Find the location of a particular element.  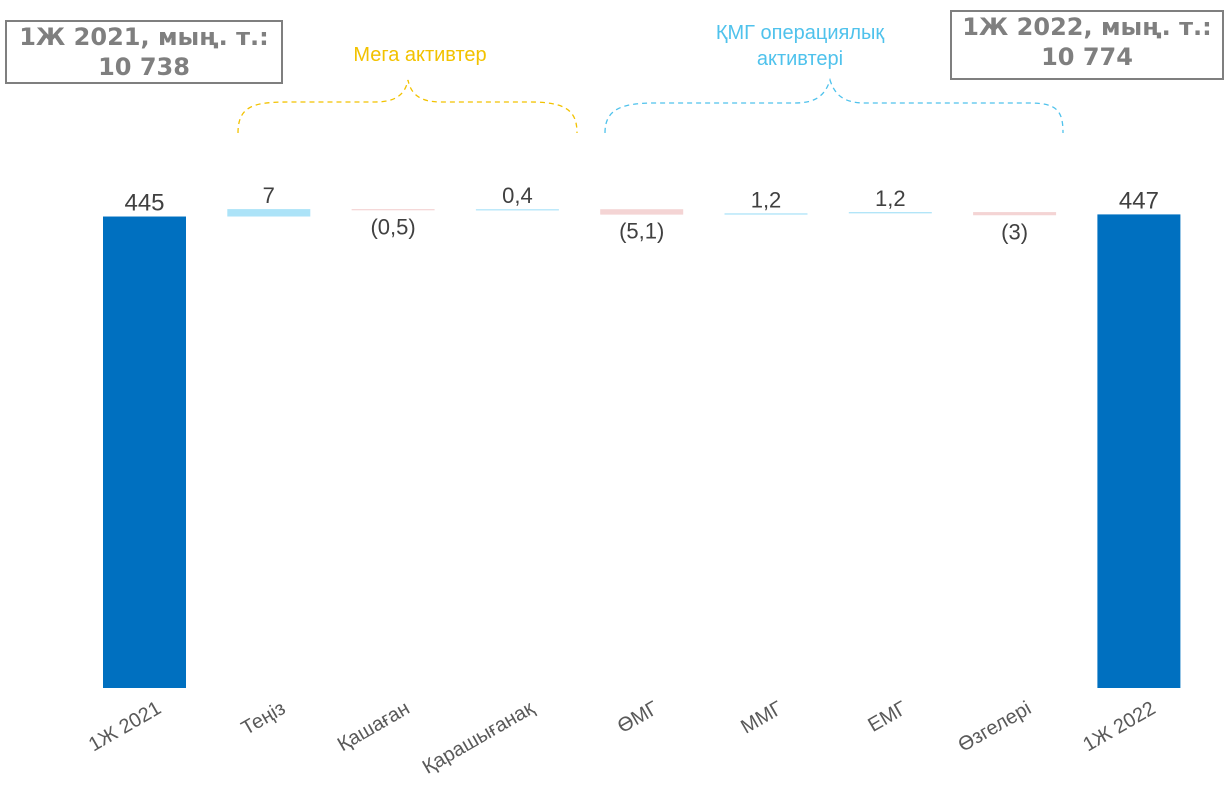

category-label-1ж-2022: 1Ж 2022 is located at coordinates (1119, 726).